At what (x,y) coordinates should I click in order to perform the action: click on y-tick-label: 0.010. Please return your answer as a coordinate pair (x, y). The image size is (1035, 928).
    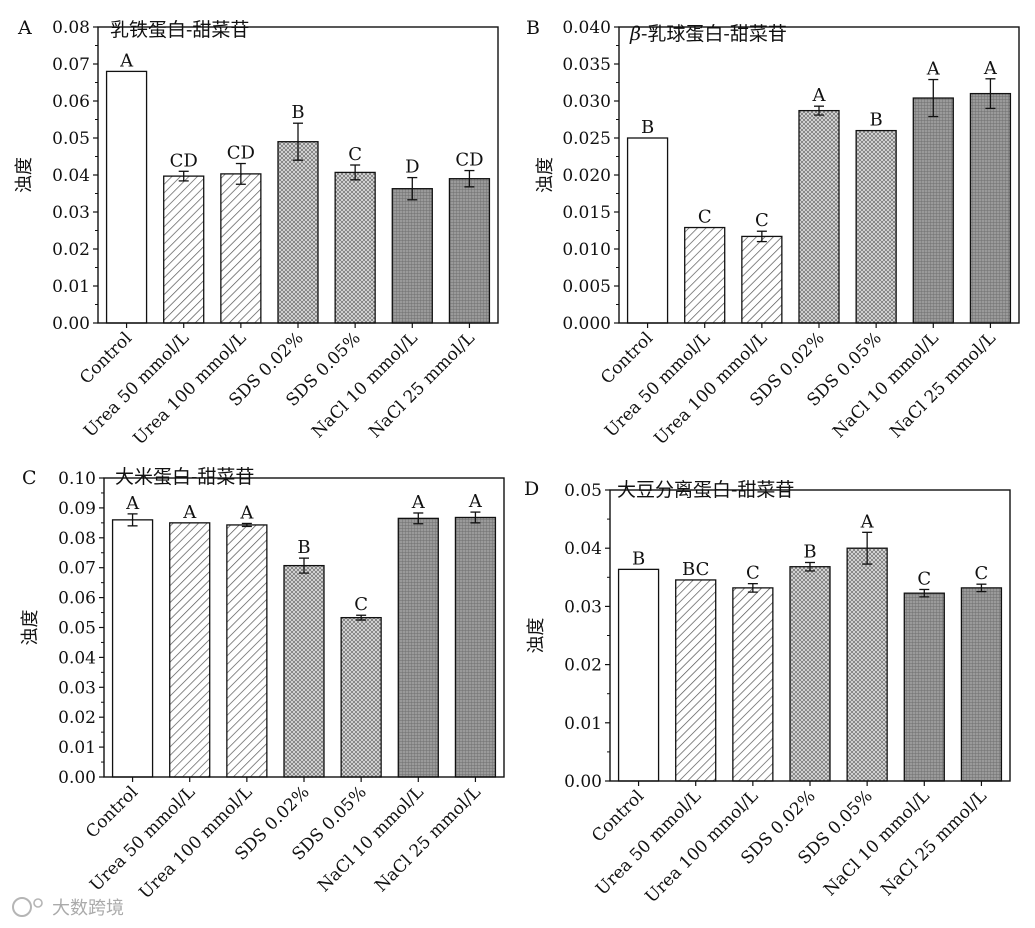
    Looking at the image, I should click on (586, 250).